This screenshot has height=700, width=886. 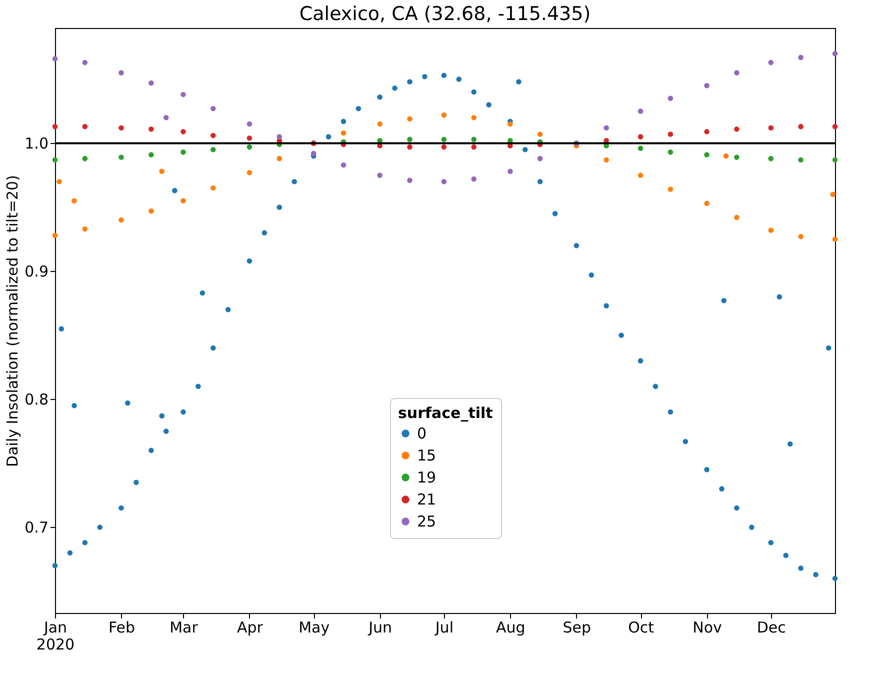 I want to click on x-tick-label: Jan 2020, so click(x=55, y=636).